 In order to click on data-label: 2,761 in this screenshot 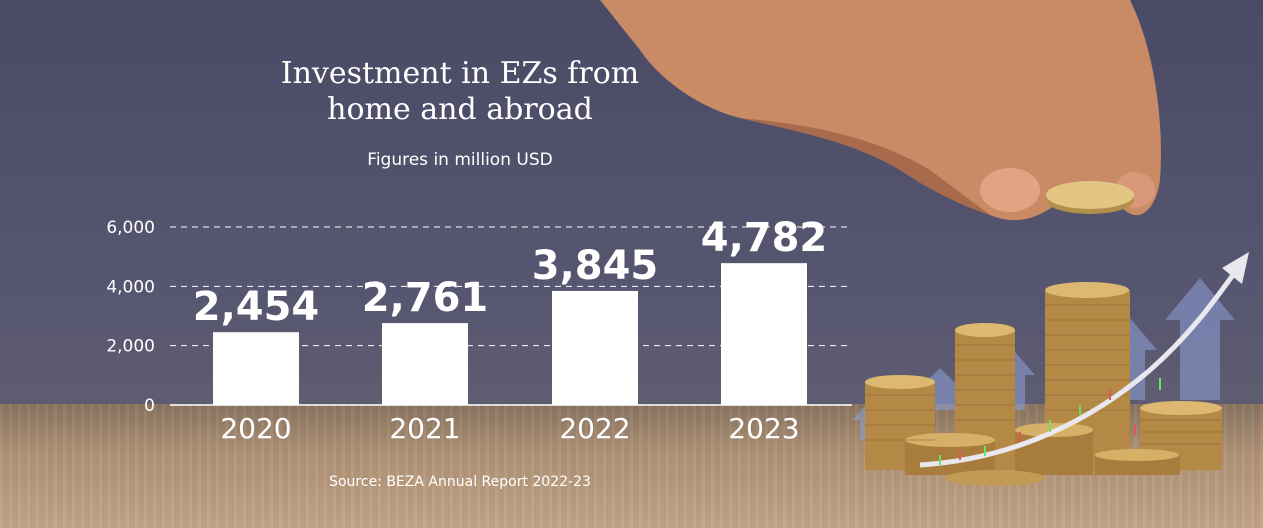, I will do `click(425, 298)`.